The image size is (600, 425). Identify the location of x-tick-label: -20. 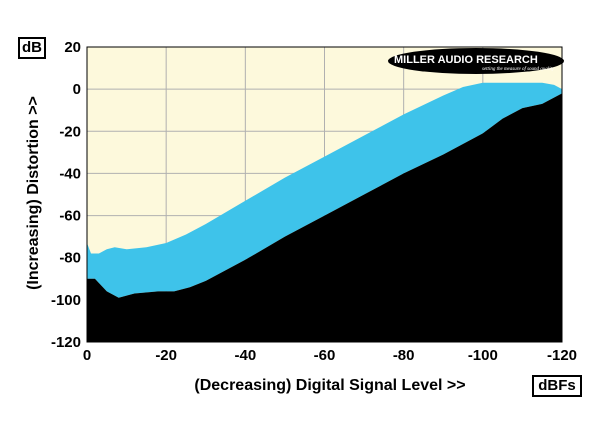
(166, 355).